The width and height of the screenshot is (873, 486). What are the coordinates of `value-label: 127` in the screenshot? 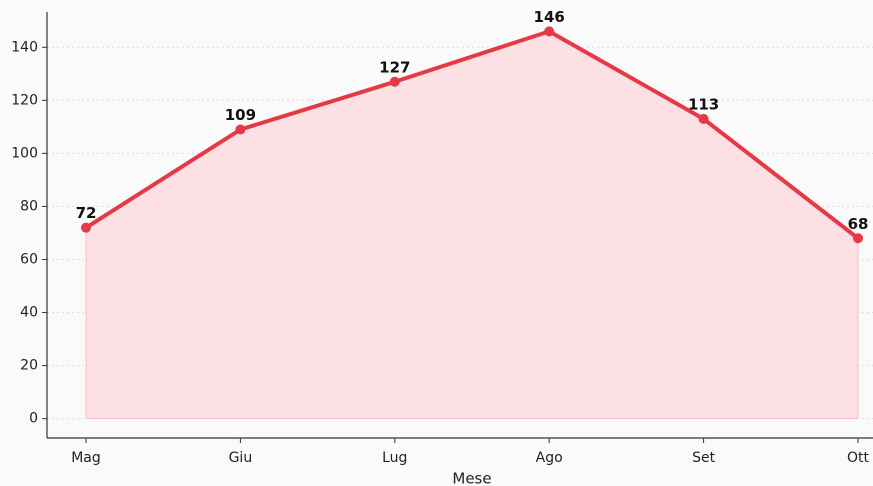 It's located at (394, 67).